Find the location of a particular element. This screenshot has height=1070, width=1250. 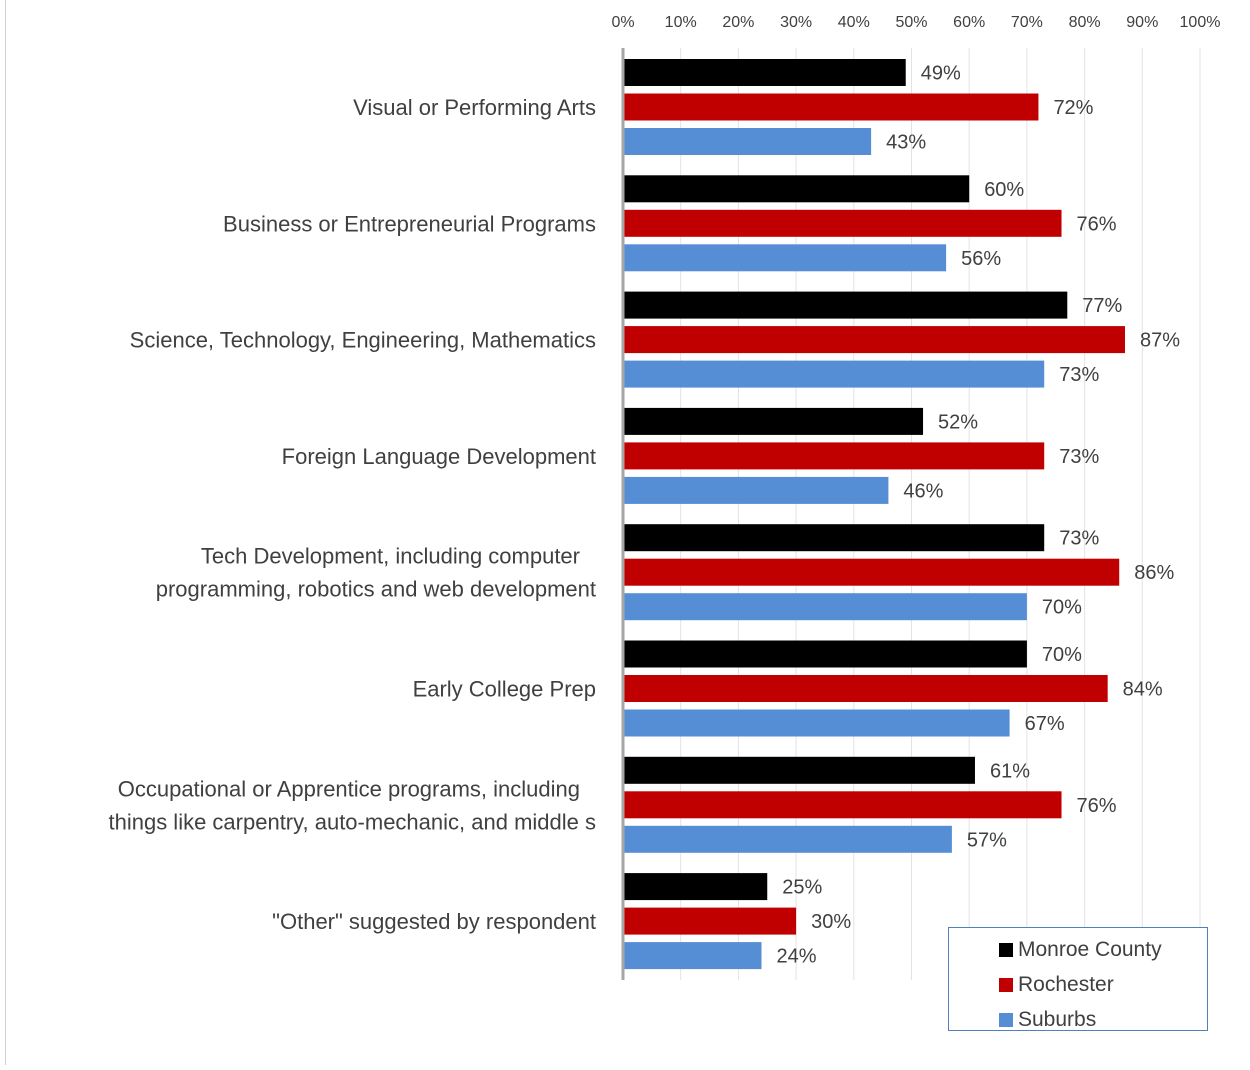

category-label: Visual or Performing Arts is located at coordinates (474, 107).